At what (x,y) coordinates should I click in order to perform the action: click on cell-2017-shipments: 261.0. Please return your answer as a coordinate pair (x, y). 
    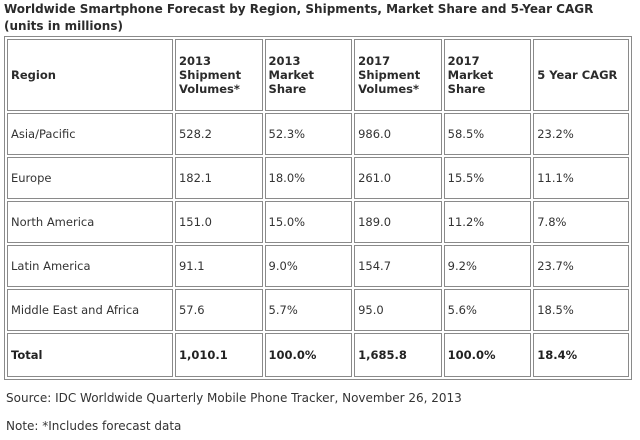
    Looking at the image, I should click on (398, 178).